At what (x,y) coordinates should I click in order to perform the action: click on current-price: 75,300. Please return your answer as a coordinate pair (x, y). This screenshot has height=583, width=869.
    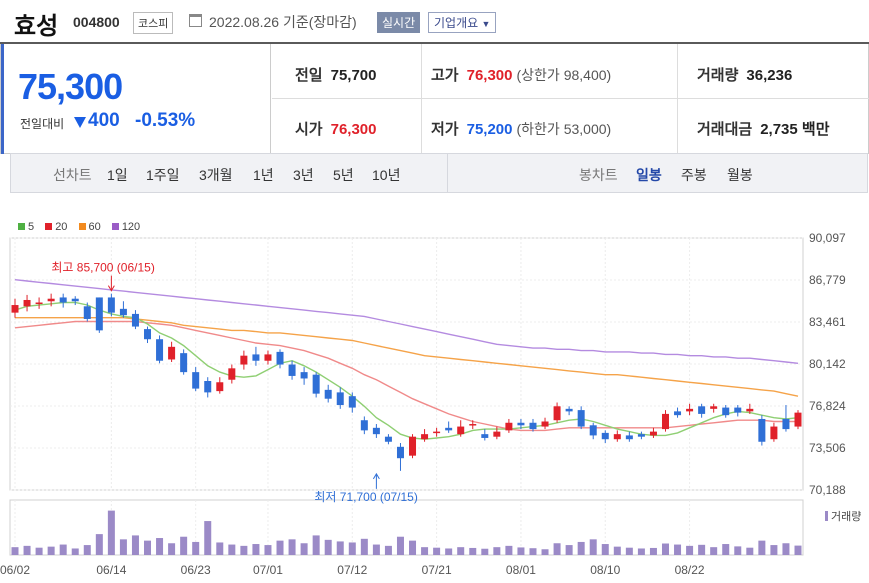
    Looking at the image, I should click on (70, 86).